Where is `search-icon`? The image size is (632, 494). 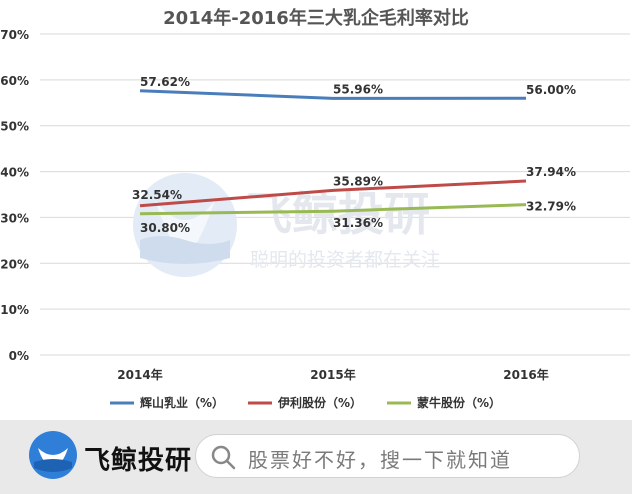 search-icon is located at coordinates (223, 457).